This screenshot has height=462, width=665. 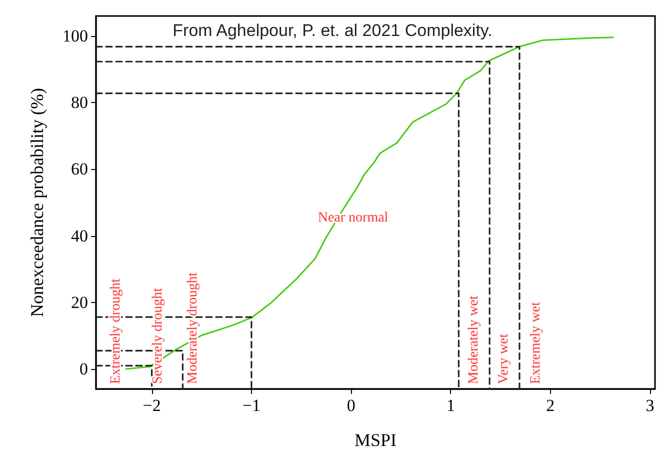 What do you see at coordinates (474, 340) in the screenshot?
I see `annotation: Moderately wet` at bounding box center [474, 340].